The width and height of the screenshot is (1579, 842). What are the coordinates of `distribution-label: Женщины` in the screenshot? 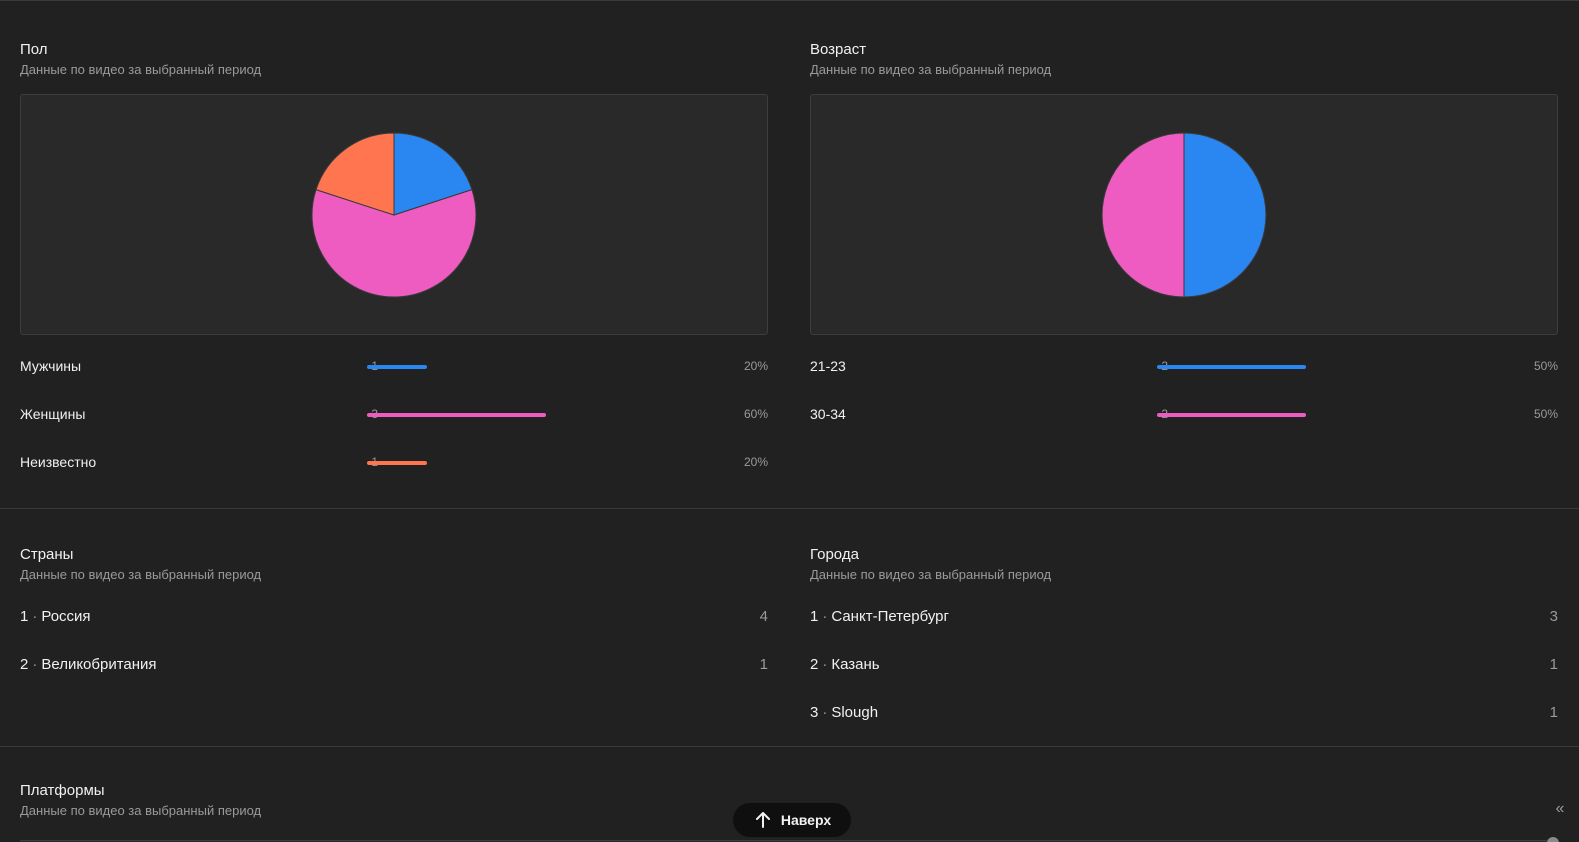 It's located at (53, 414).